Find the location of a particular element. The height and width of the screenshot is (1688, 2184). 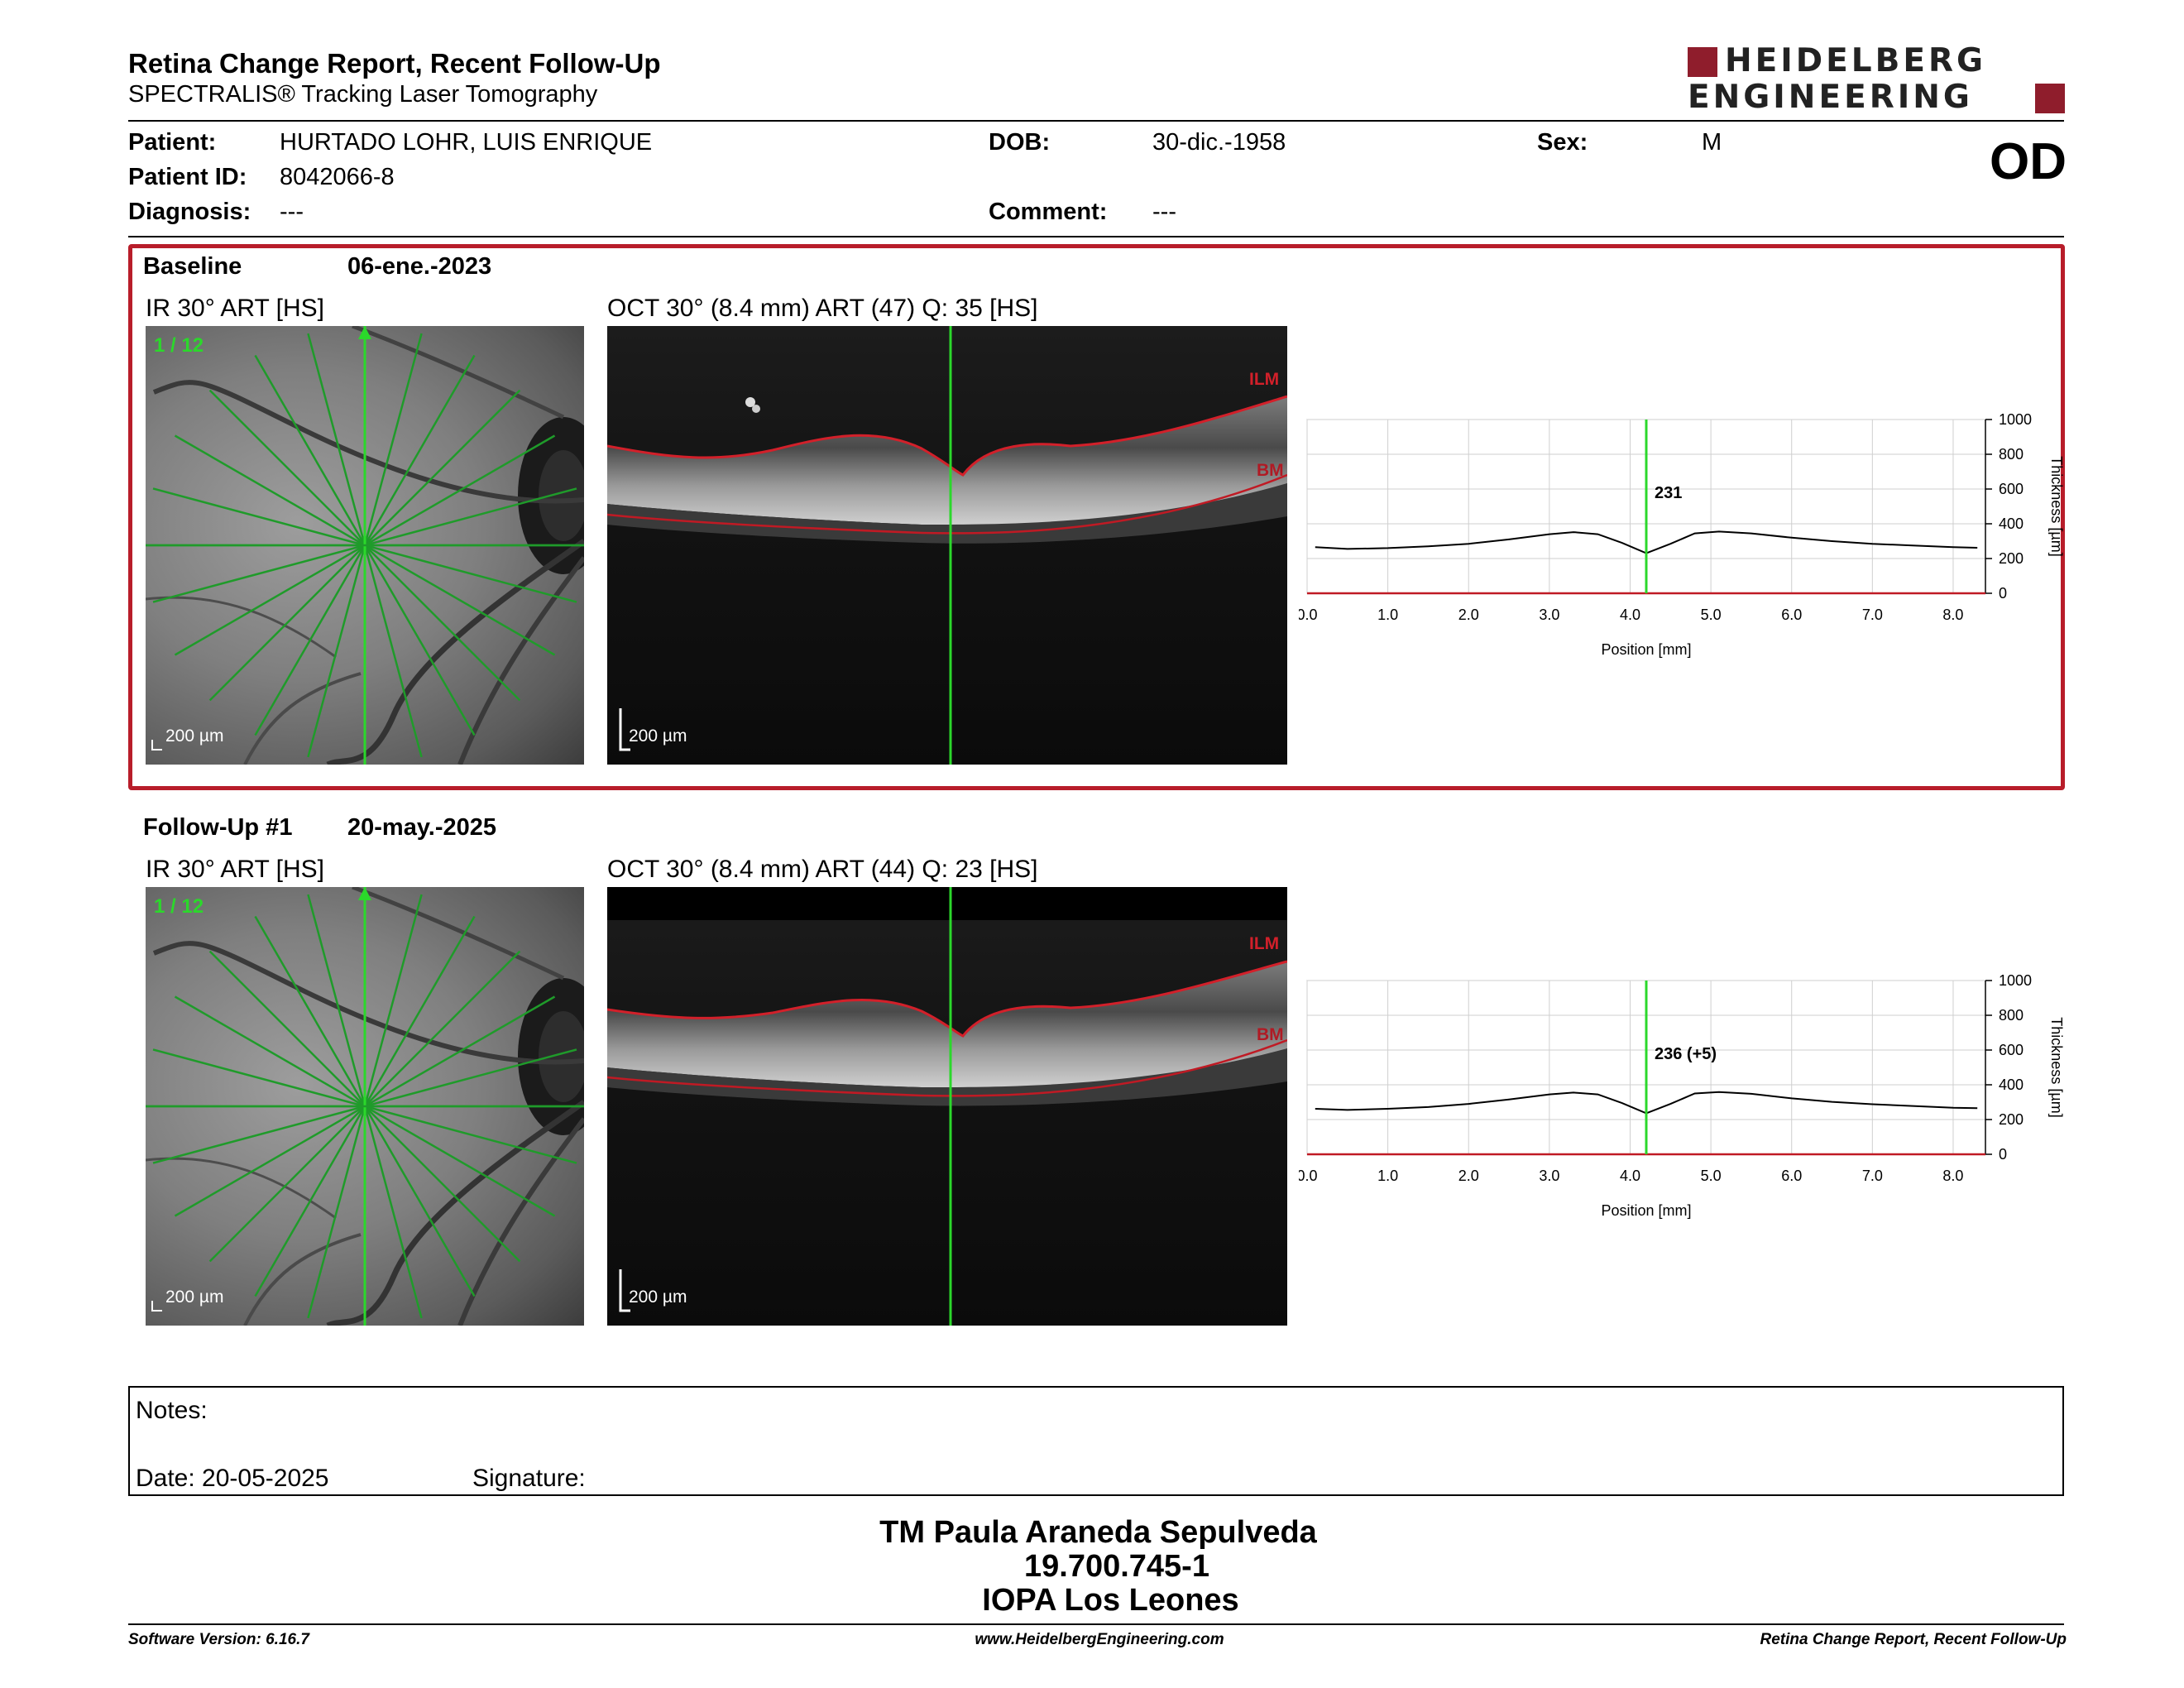

baseline-date: 06-ene.-2023 is located at coordinates (419, 266).